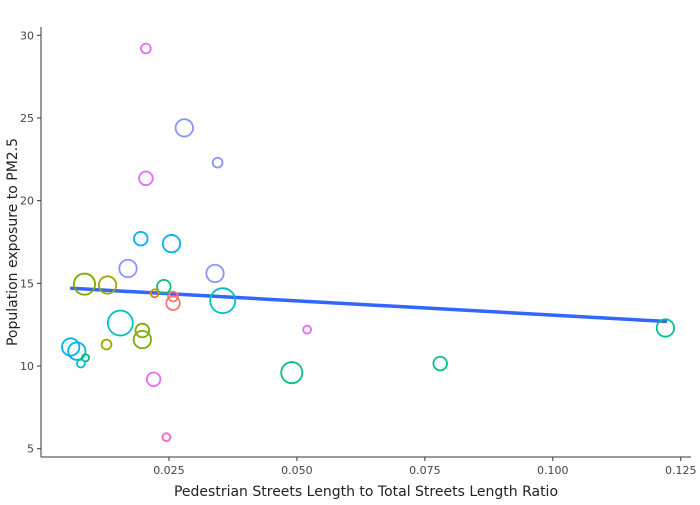  Describe the element at coordinates (13, 242) in the screenshot. I see `y-axis-title: Population exposure to PM2.5` at that location.